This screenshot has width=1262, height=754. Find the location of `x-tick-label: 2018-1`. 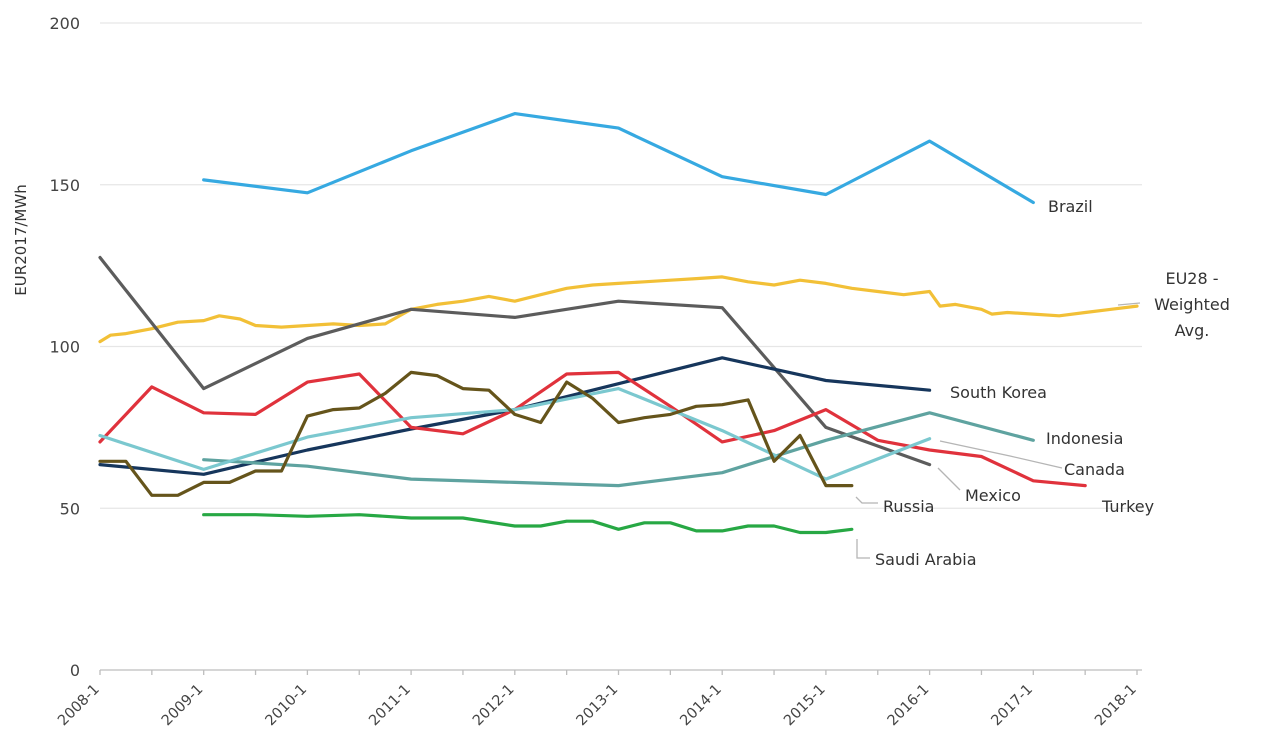

x-tick-label: 2018-1 is located at coordinates (1116, 706).